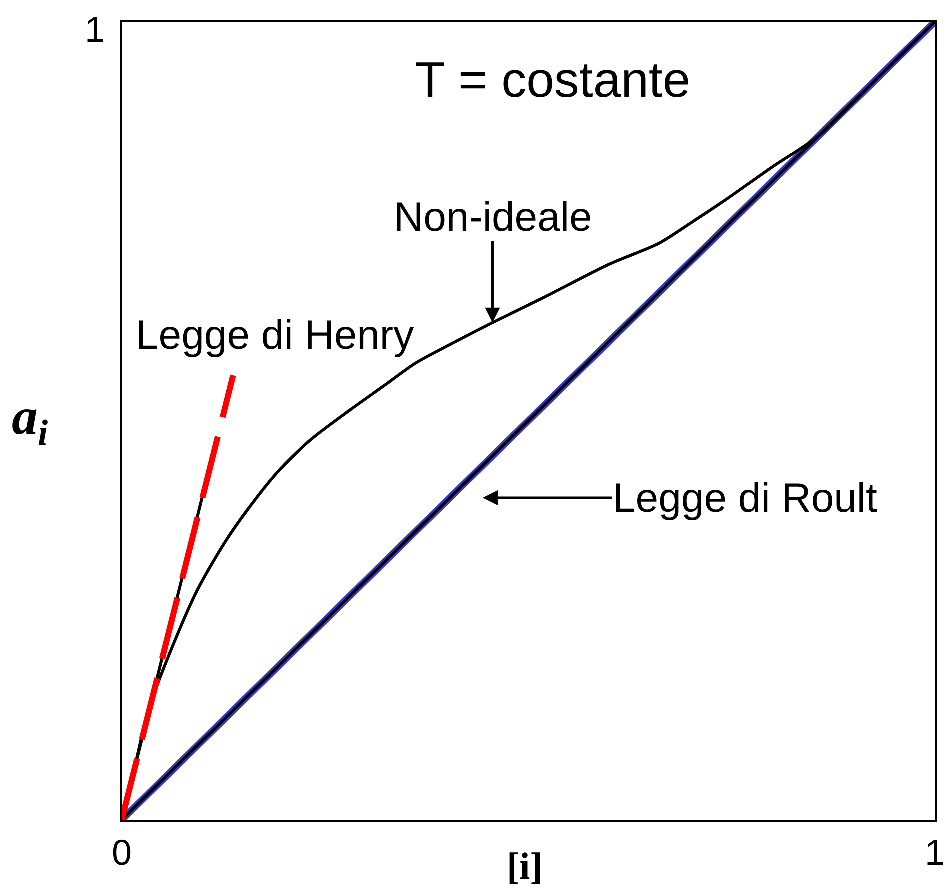 This screenshot has height=895, width=952. I want to click on y-axis-title: a$_{i}$, so click(30, 421).